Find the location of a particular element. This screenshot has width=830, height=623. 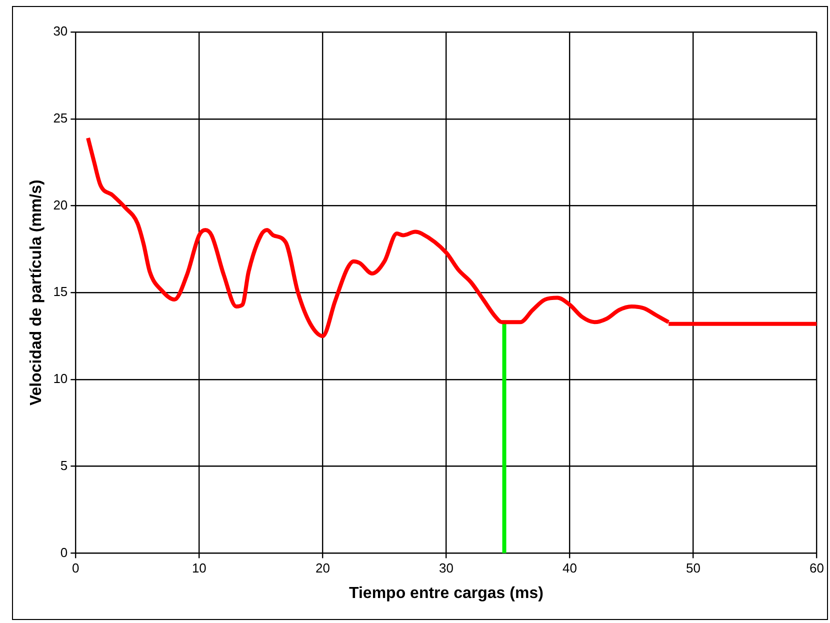

y-tick-label: 15 is located at coordinates (60, 292).